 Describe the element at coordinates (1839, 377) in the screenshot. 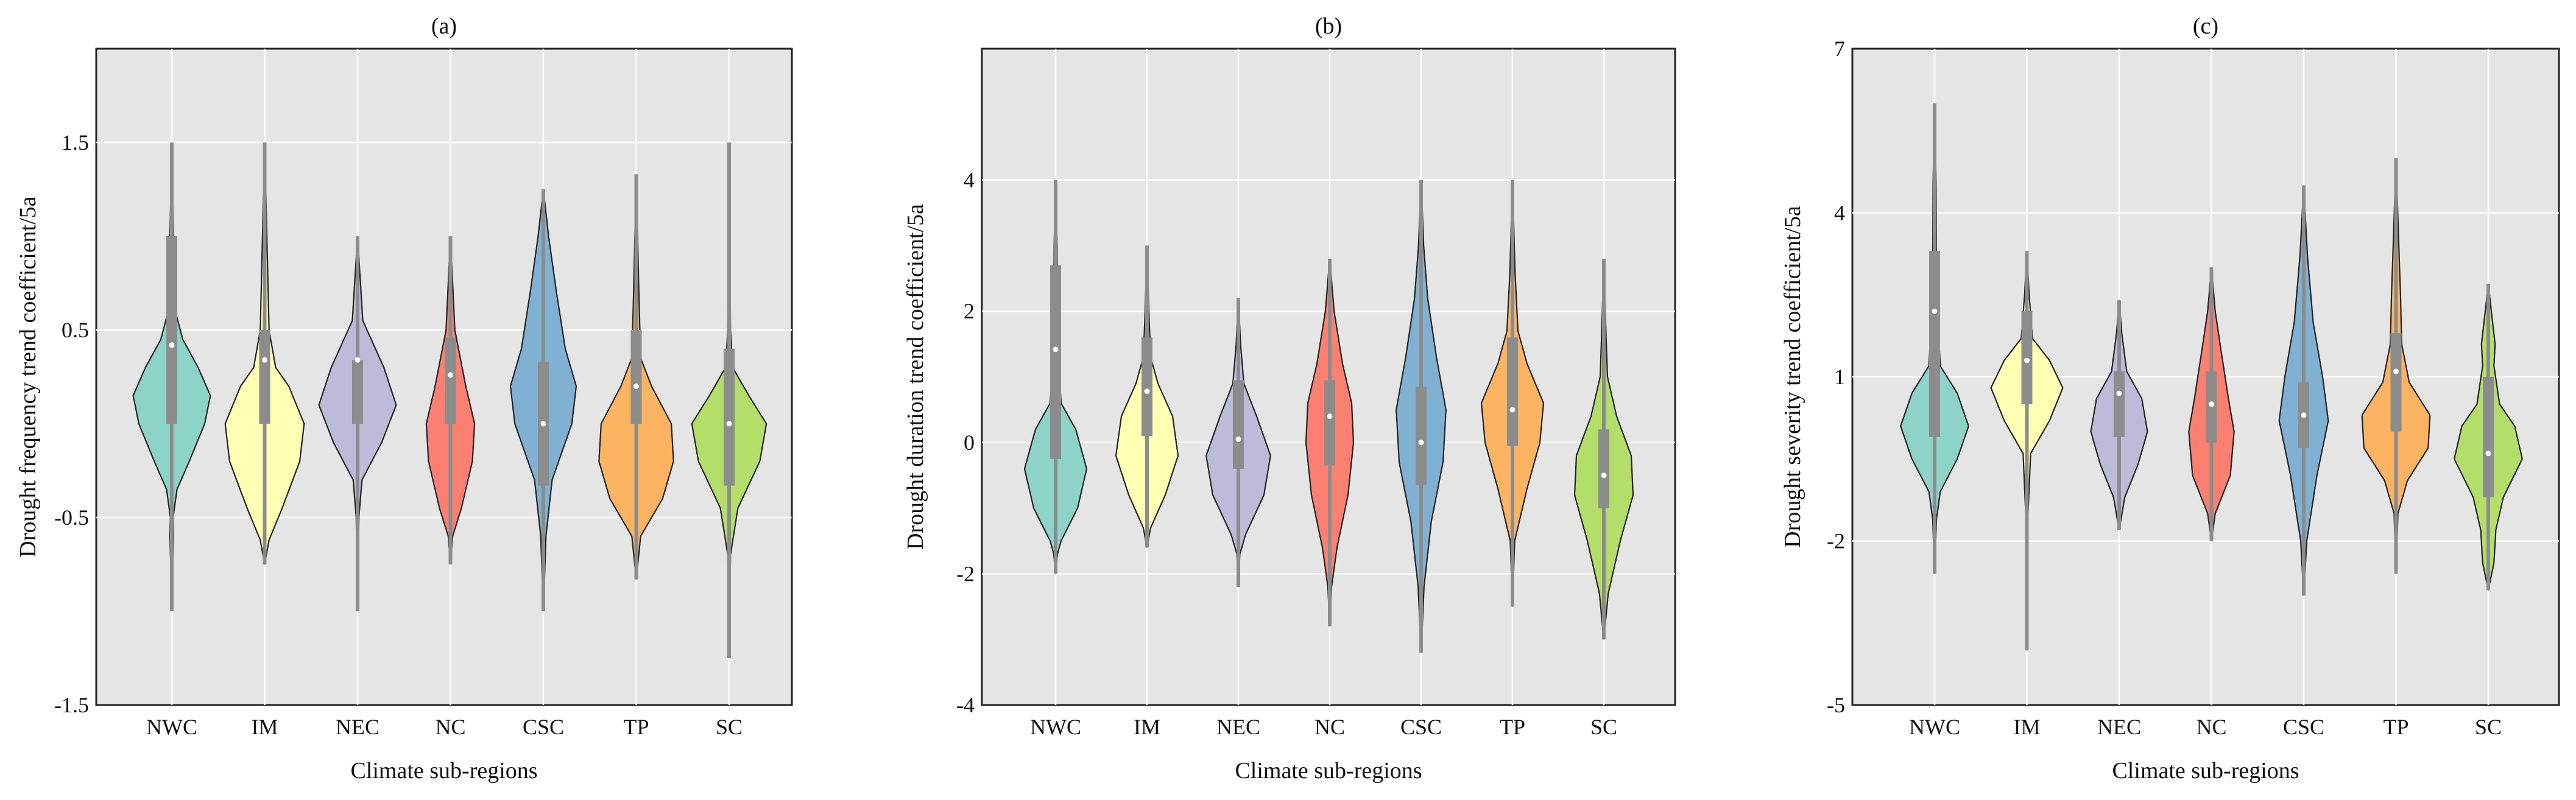

I see `y-tick-label: 1` at that location.